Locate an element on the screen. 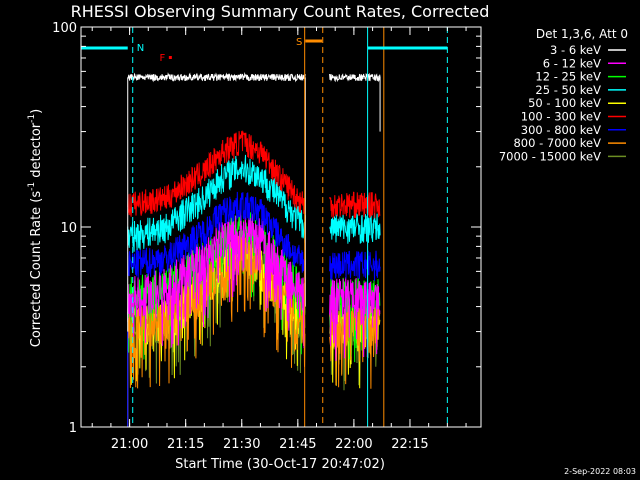 Image resolution: width=640 pixels, height=480 pixels. x-tick-label: 21:00 is located at coordinates (129, 444).